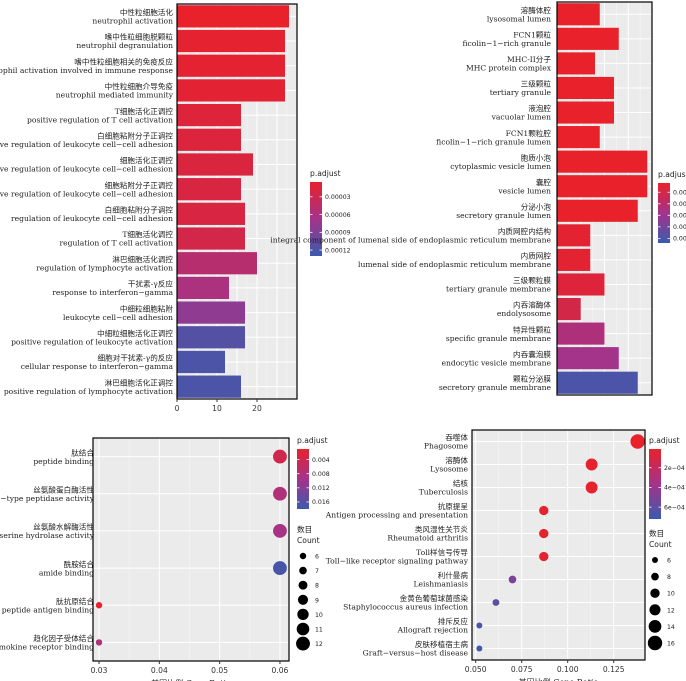 The width and height of the screenshot is (686, 681). Describe the element at coordinates (427, 538) in the screenshot. I see `category-label: Rheumatoid arthritis` at that location.